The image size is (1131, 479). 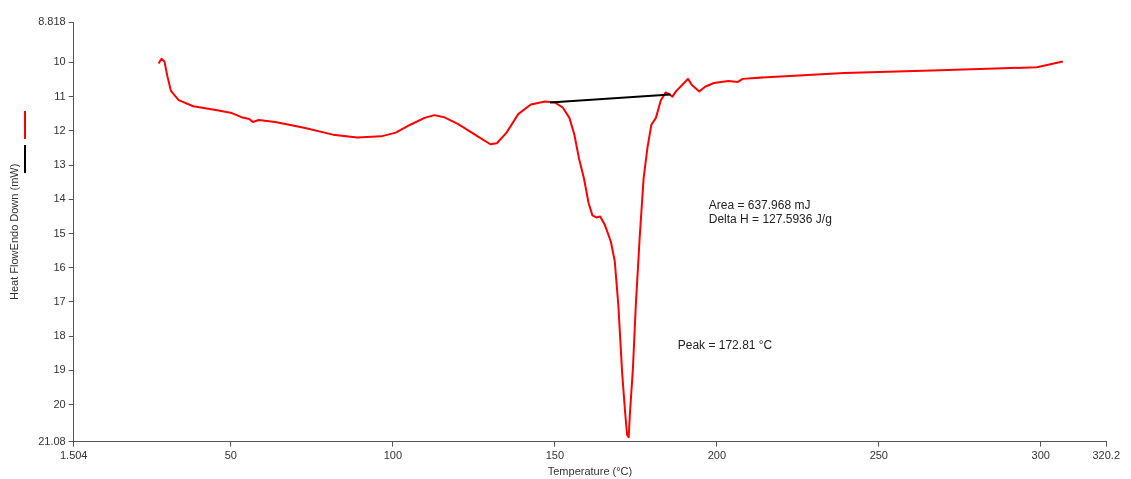 What do you see at coordinates (52, 440) in the screenshot?
I see `y-tick-label: 21.08` at bounding box center [52, 440].